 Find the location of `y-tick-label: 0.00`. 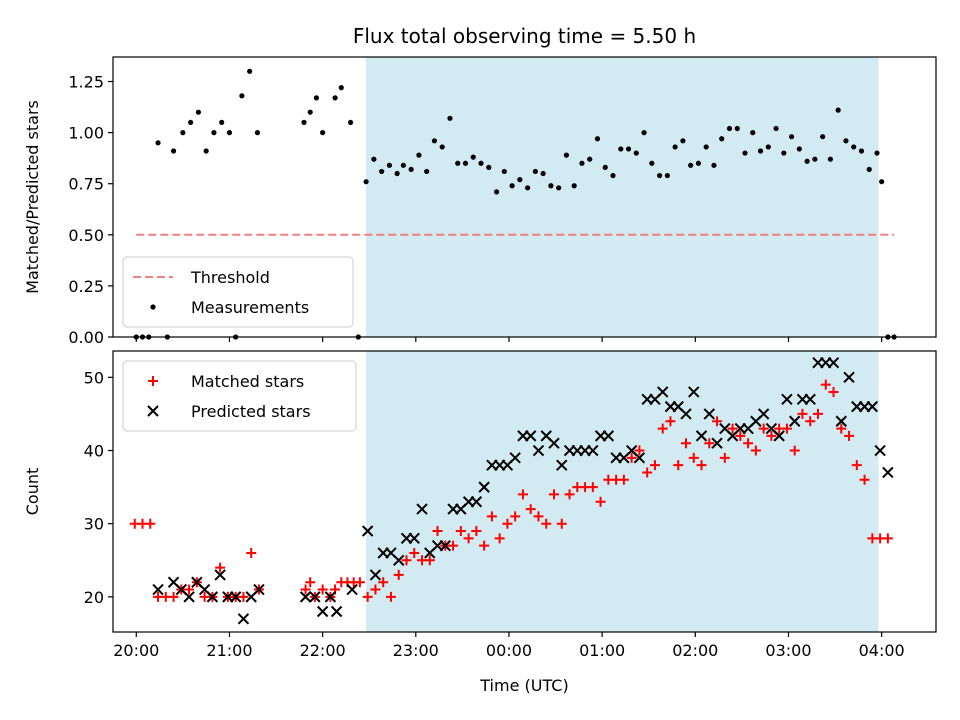

y-tick-label: 0.00 is located at coordinates (86, 337).